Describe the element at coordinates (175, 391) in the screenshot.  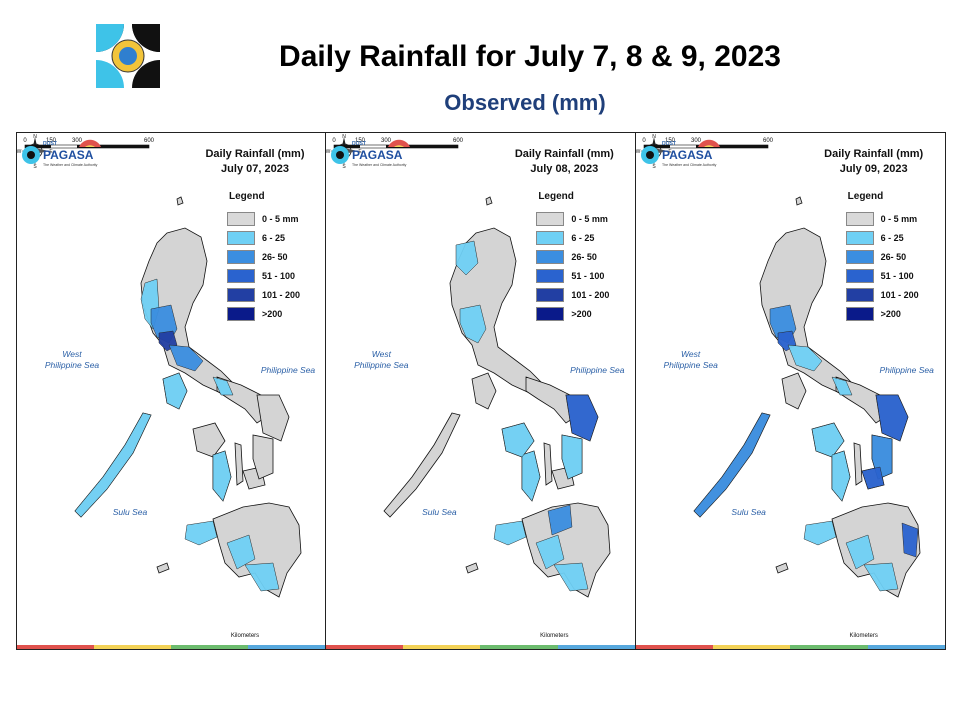
I see `rain-region-mindoro` at that location.